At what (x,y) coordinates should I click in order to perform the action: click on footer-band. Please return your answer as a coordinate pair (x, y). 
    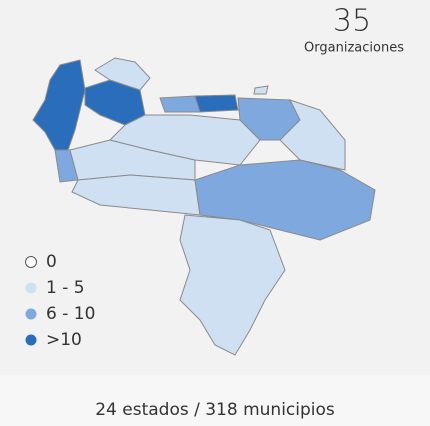
    Looking at the image, I should click on (215, 400).